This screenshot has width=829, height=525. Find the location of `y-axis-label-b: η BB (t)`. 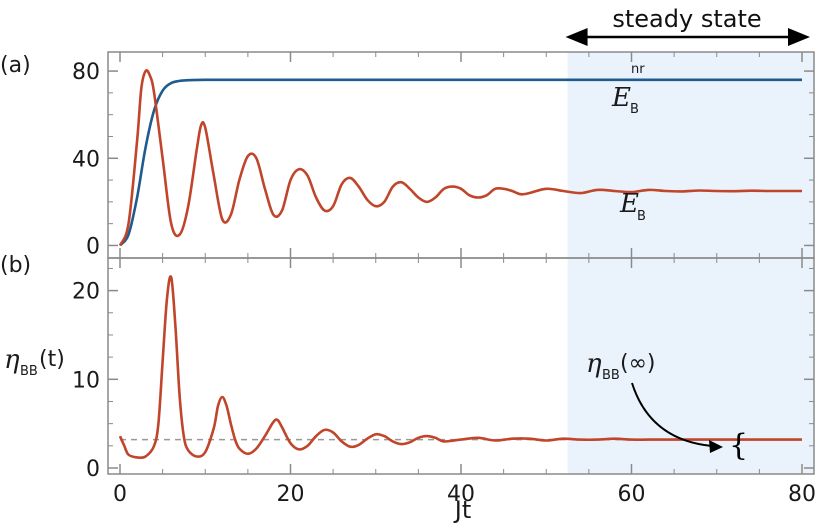

y-axis-label-b: η BB (t) is located at coordinates (34, 362).